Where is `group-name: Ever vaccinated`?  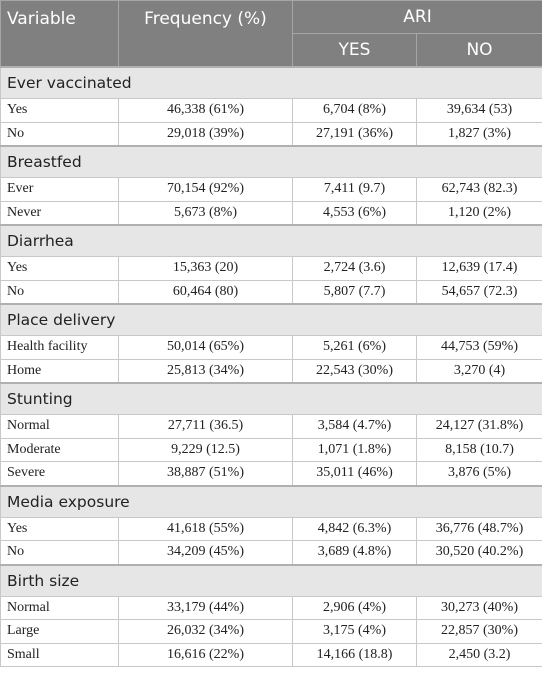
group-name: Ever vaccinated is located at coordinates (271, 82).